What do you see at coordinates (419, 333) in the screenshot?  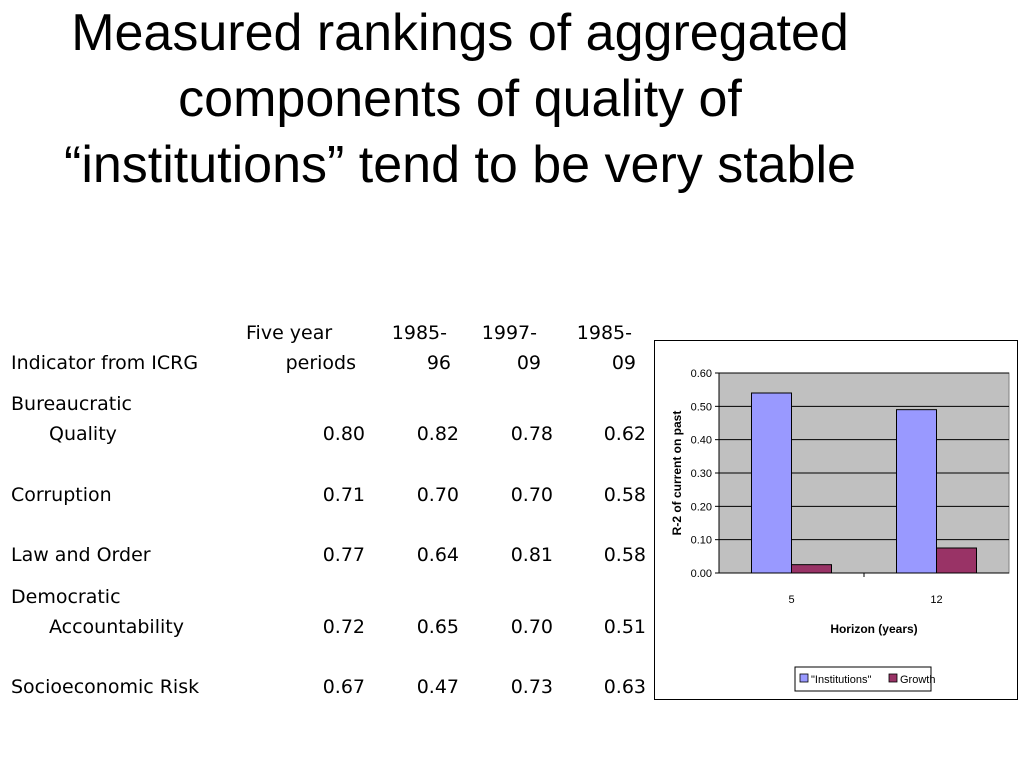 I see `header-1985-96-line1: 1985-` at bounding box center [419, 333].